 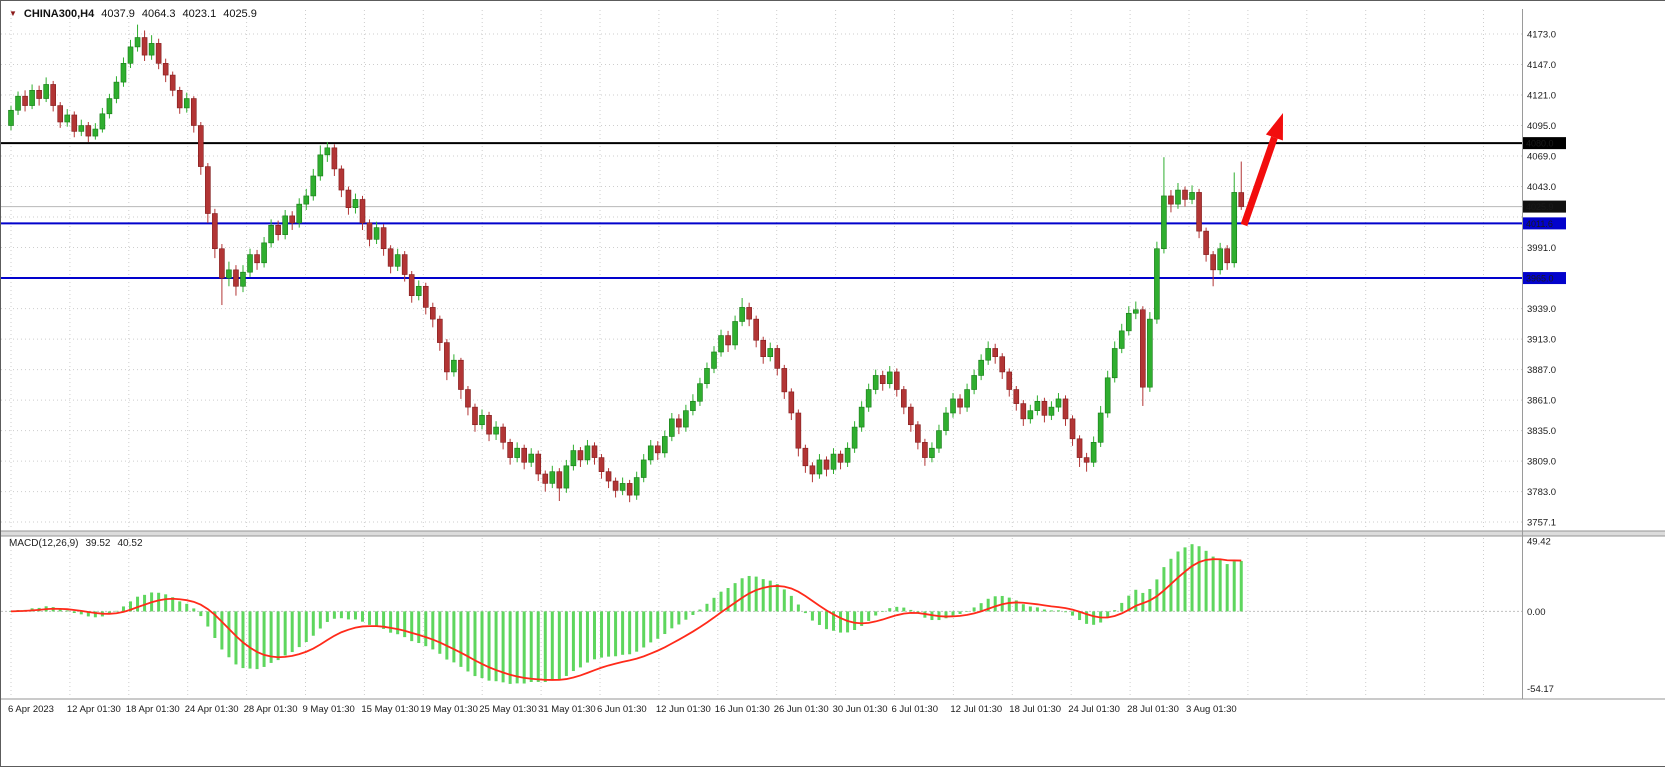 What do you see at coordinates (1541, 157) in the screenshot?
I see `svg-text: 4069.0` at bounding box center [1541, 157].